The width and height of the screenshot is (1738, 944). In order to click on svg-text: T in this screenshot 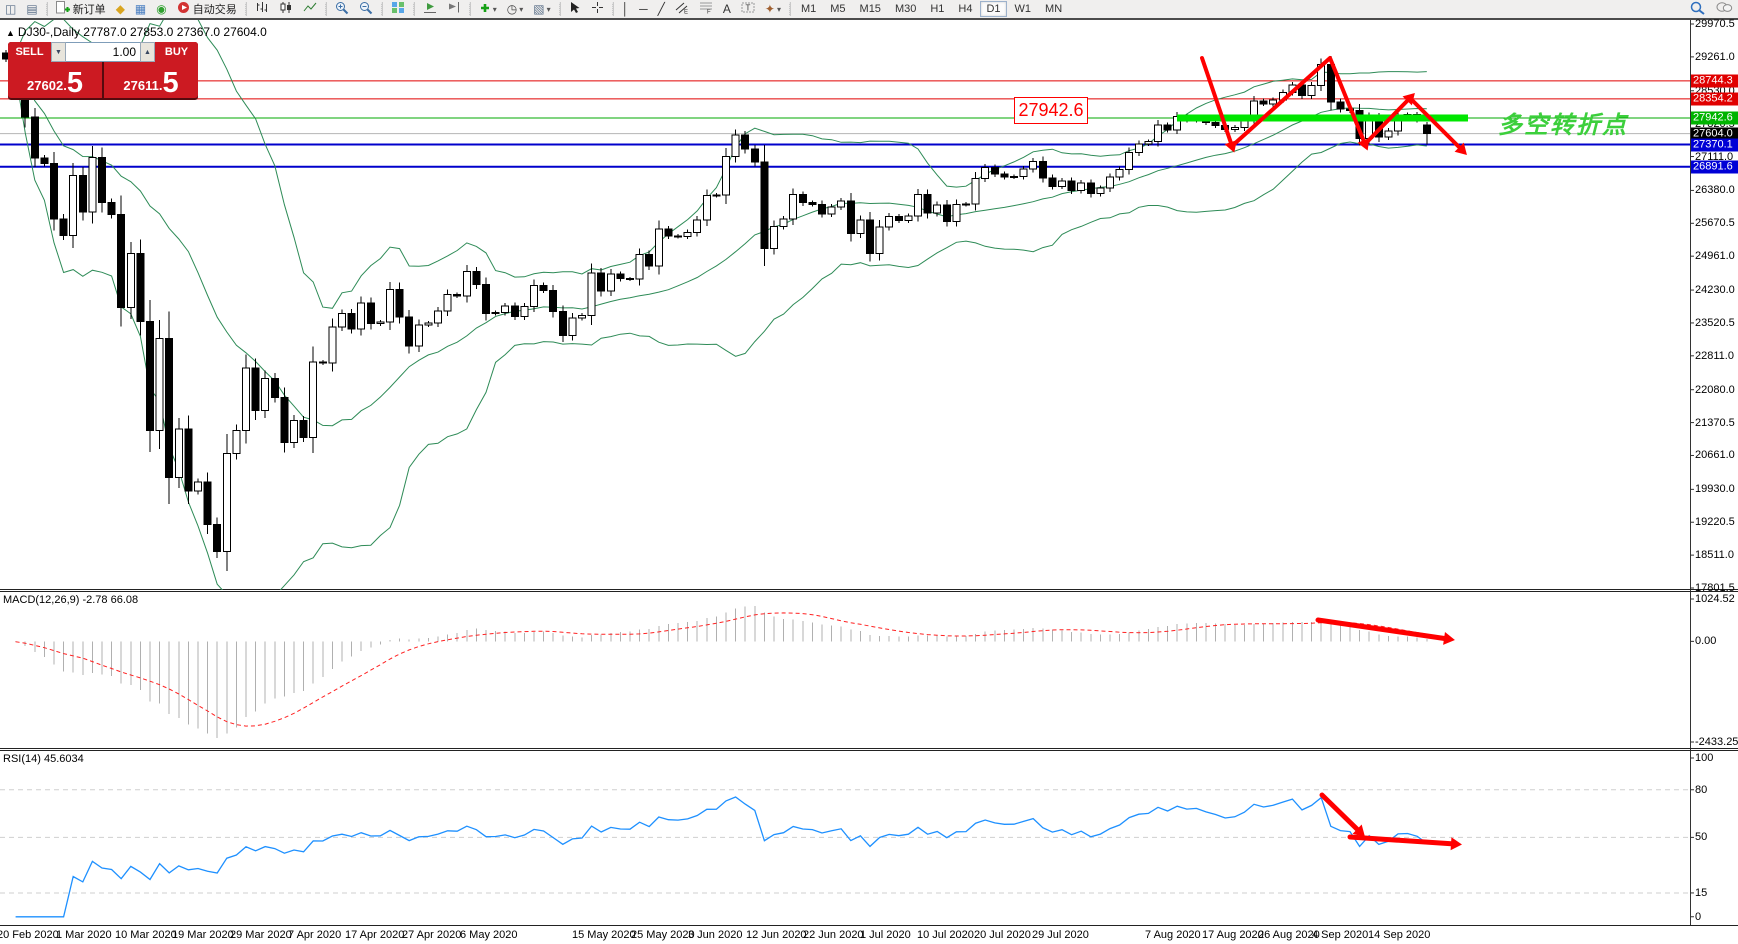, I will do `click(747, 8)`.